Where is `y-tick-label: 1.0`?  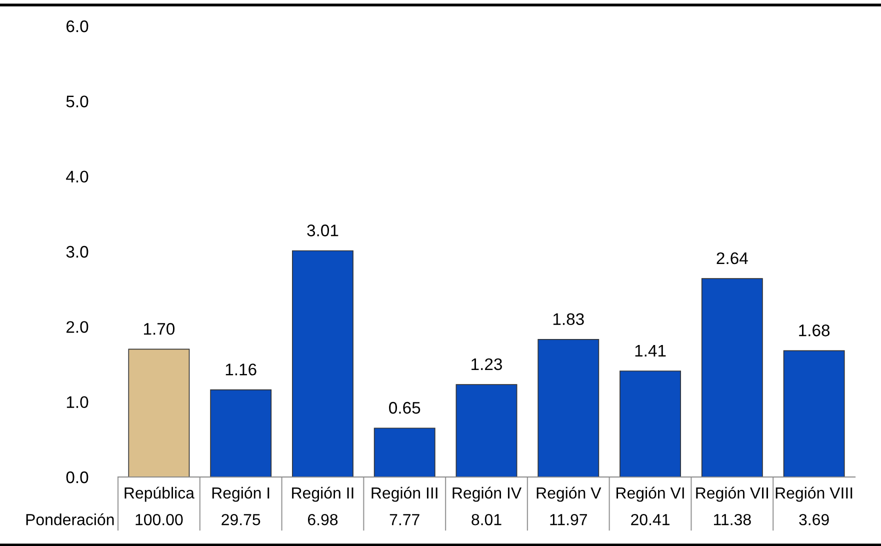
y-tick-label: 1.0 is located at coordinates (77, 402).